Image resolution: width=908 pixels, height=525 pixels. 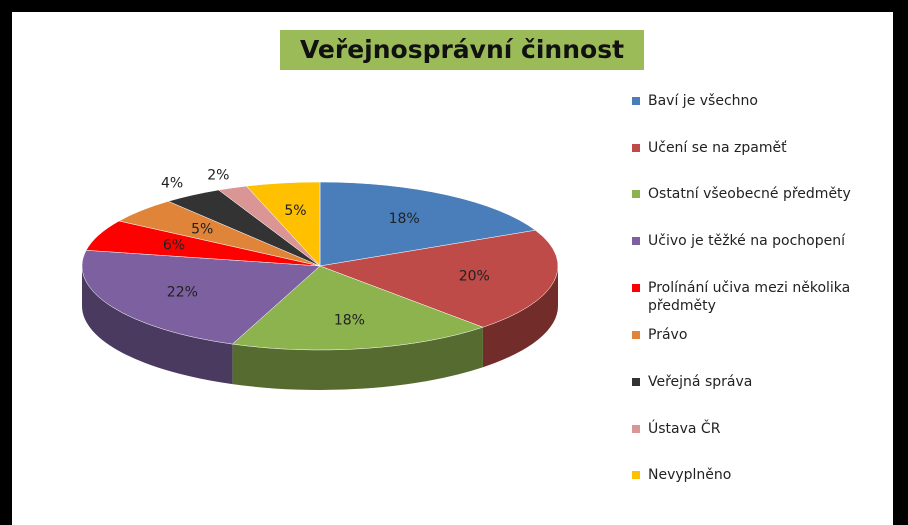 I want to click on legend-label: Ústava ČR, so click(x=684, y=429).